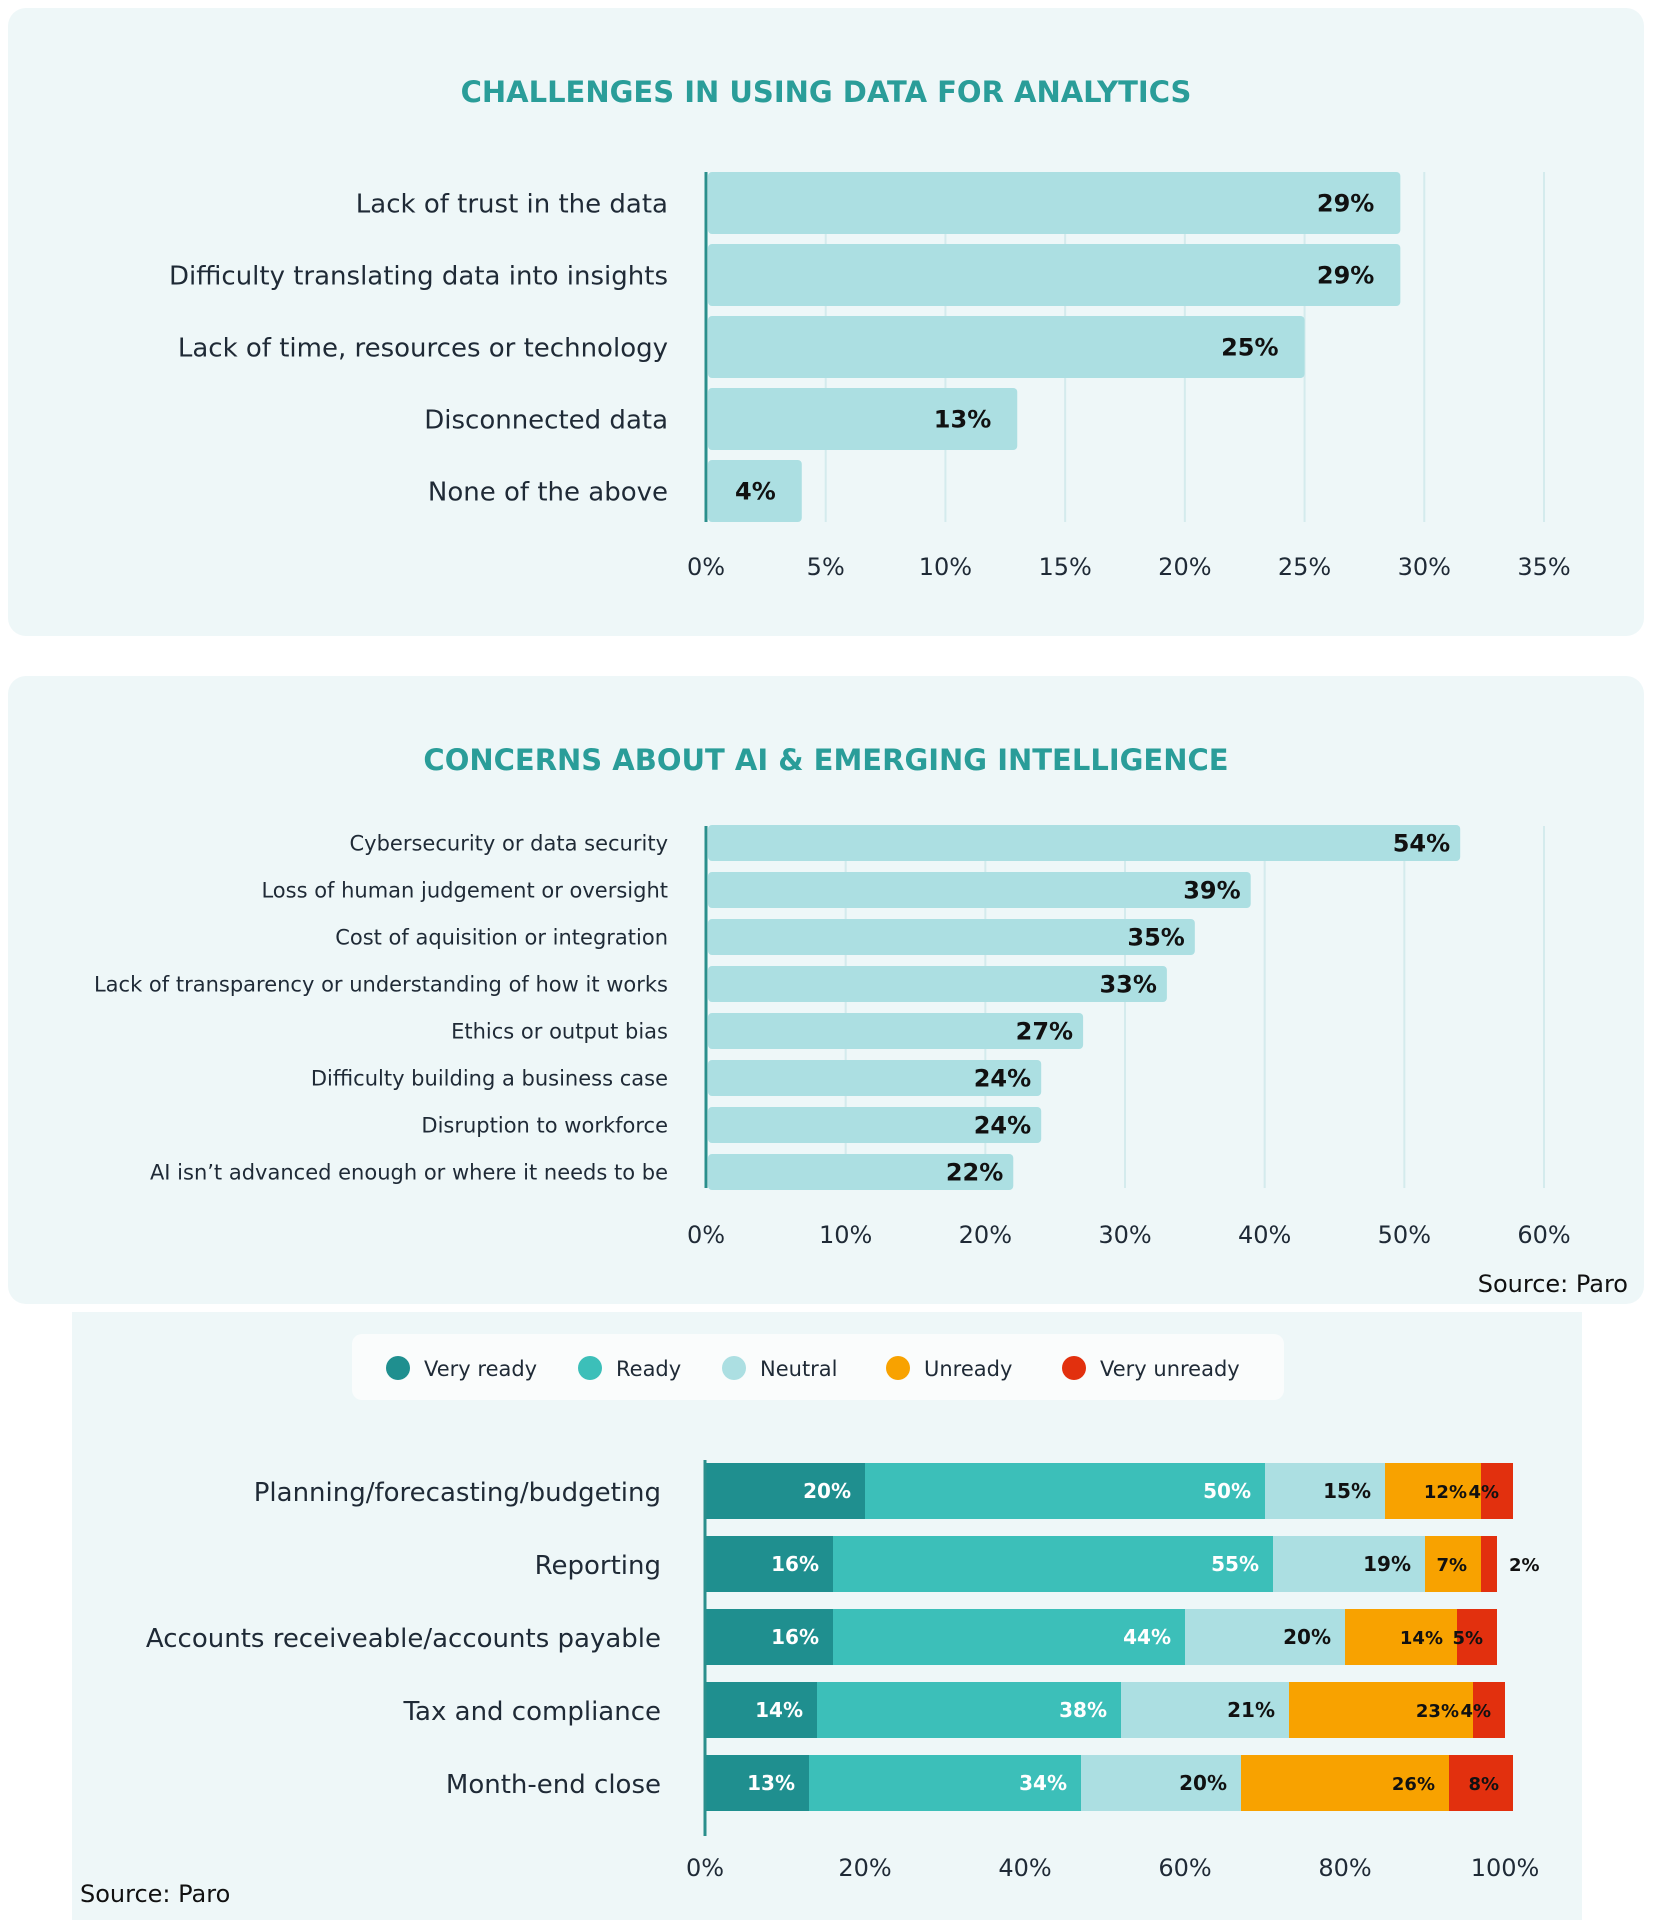 This screenshot has height=1920, width=1654. Describe the element at coordinates (1235, 1564) in the screenshot. I see `c3-segment-label: 55%` at that location.